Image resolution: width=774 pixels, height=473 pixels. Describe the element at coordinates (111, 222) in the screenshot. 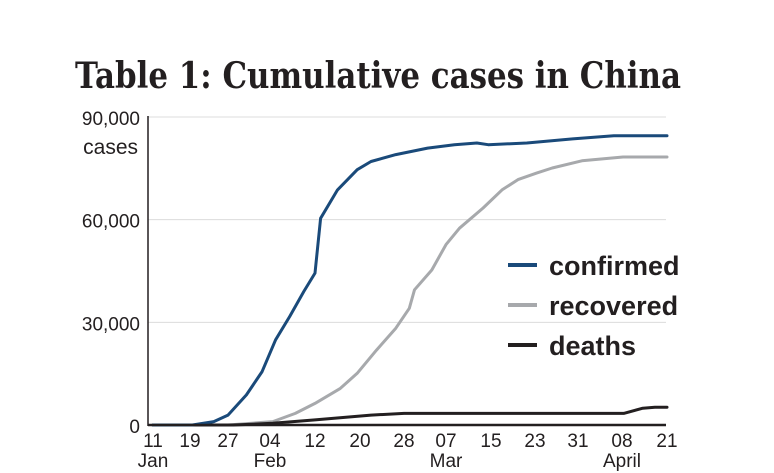

I see `y-tick-label: 60,000` at that location.